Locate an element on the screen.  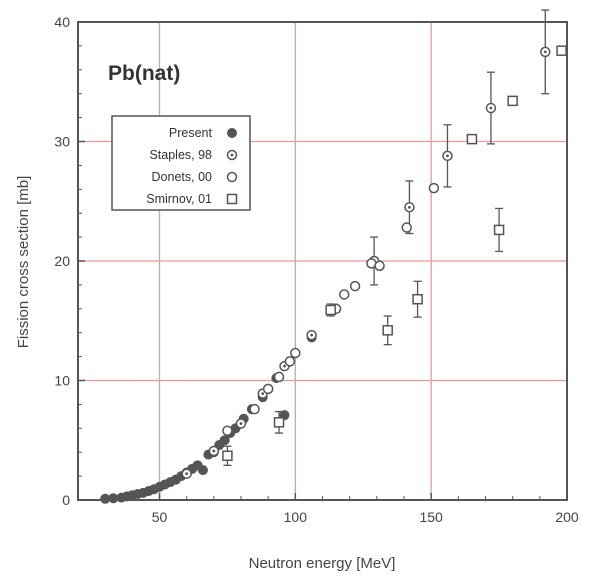
y-tick-label: 0 is located at coordinates (66, 500).